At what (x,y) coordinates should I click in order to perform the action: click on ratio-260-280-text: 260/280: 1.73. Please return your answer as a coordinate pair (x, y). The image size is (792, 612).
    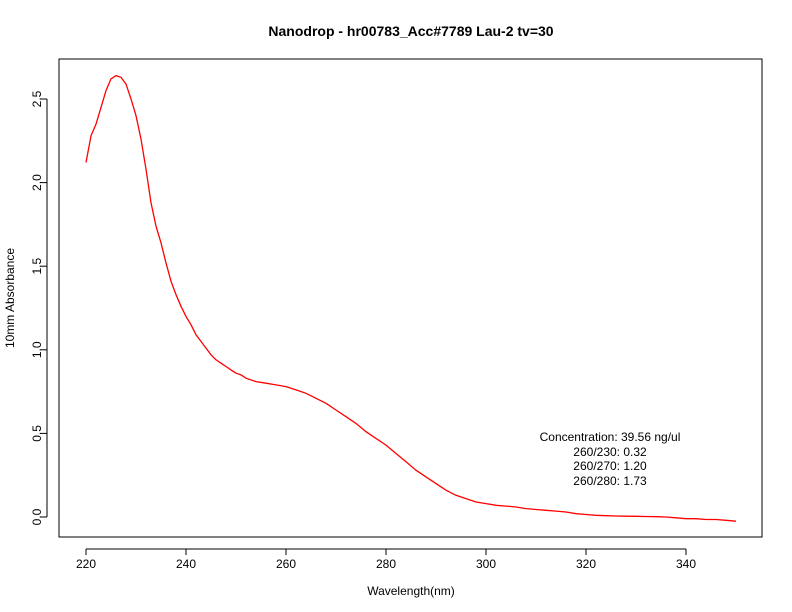
    Looking at the image, I should click on (610, 481).